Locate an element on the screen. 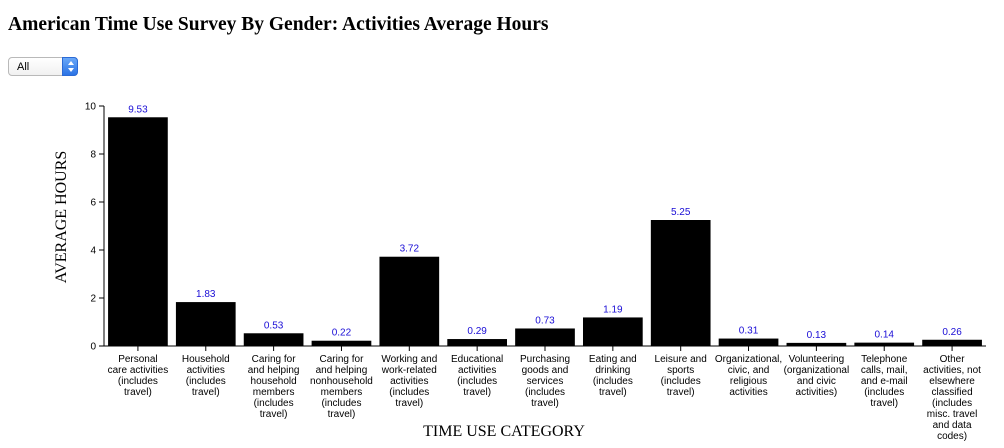 The image size is (1004, 448). category-label-line: and e-mail is located at coordinates (884, 381).